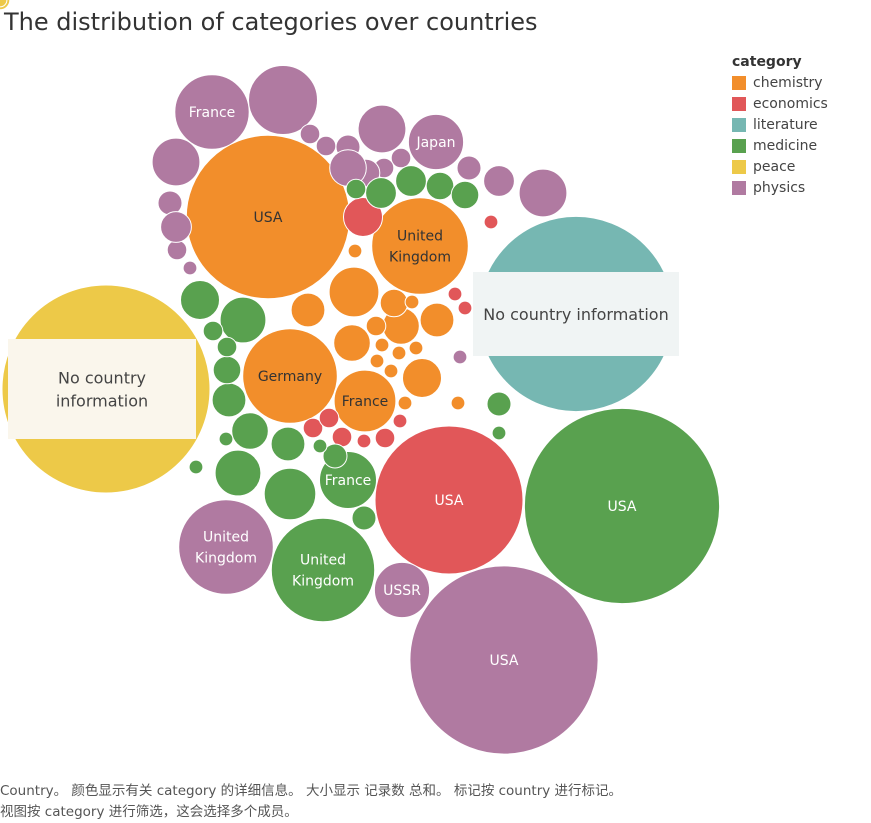 This screenshot has height=823, width=871. I want to click on bubble-economics-usa: USA, so click(449, 500).